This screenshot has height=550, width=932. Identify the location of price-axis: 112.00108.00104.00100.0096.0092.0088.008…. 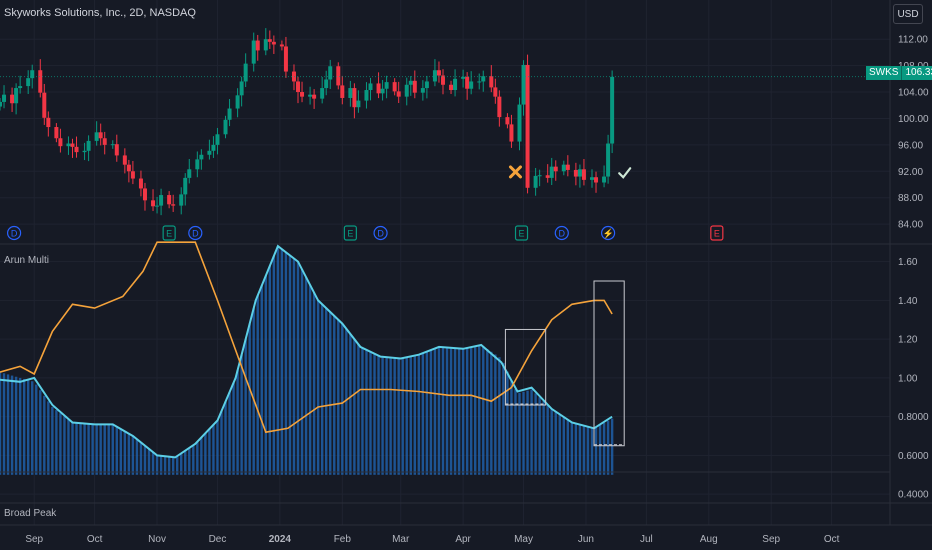
(913, 133).